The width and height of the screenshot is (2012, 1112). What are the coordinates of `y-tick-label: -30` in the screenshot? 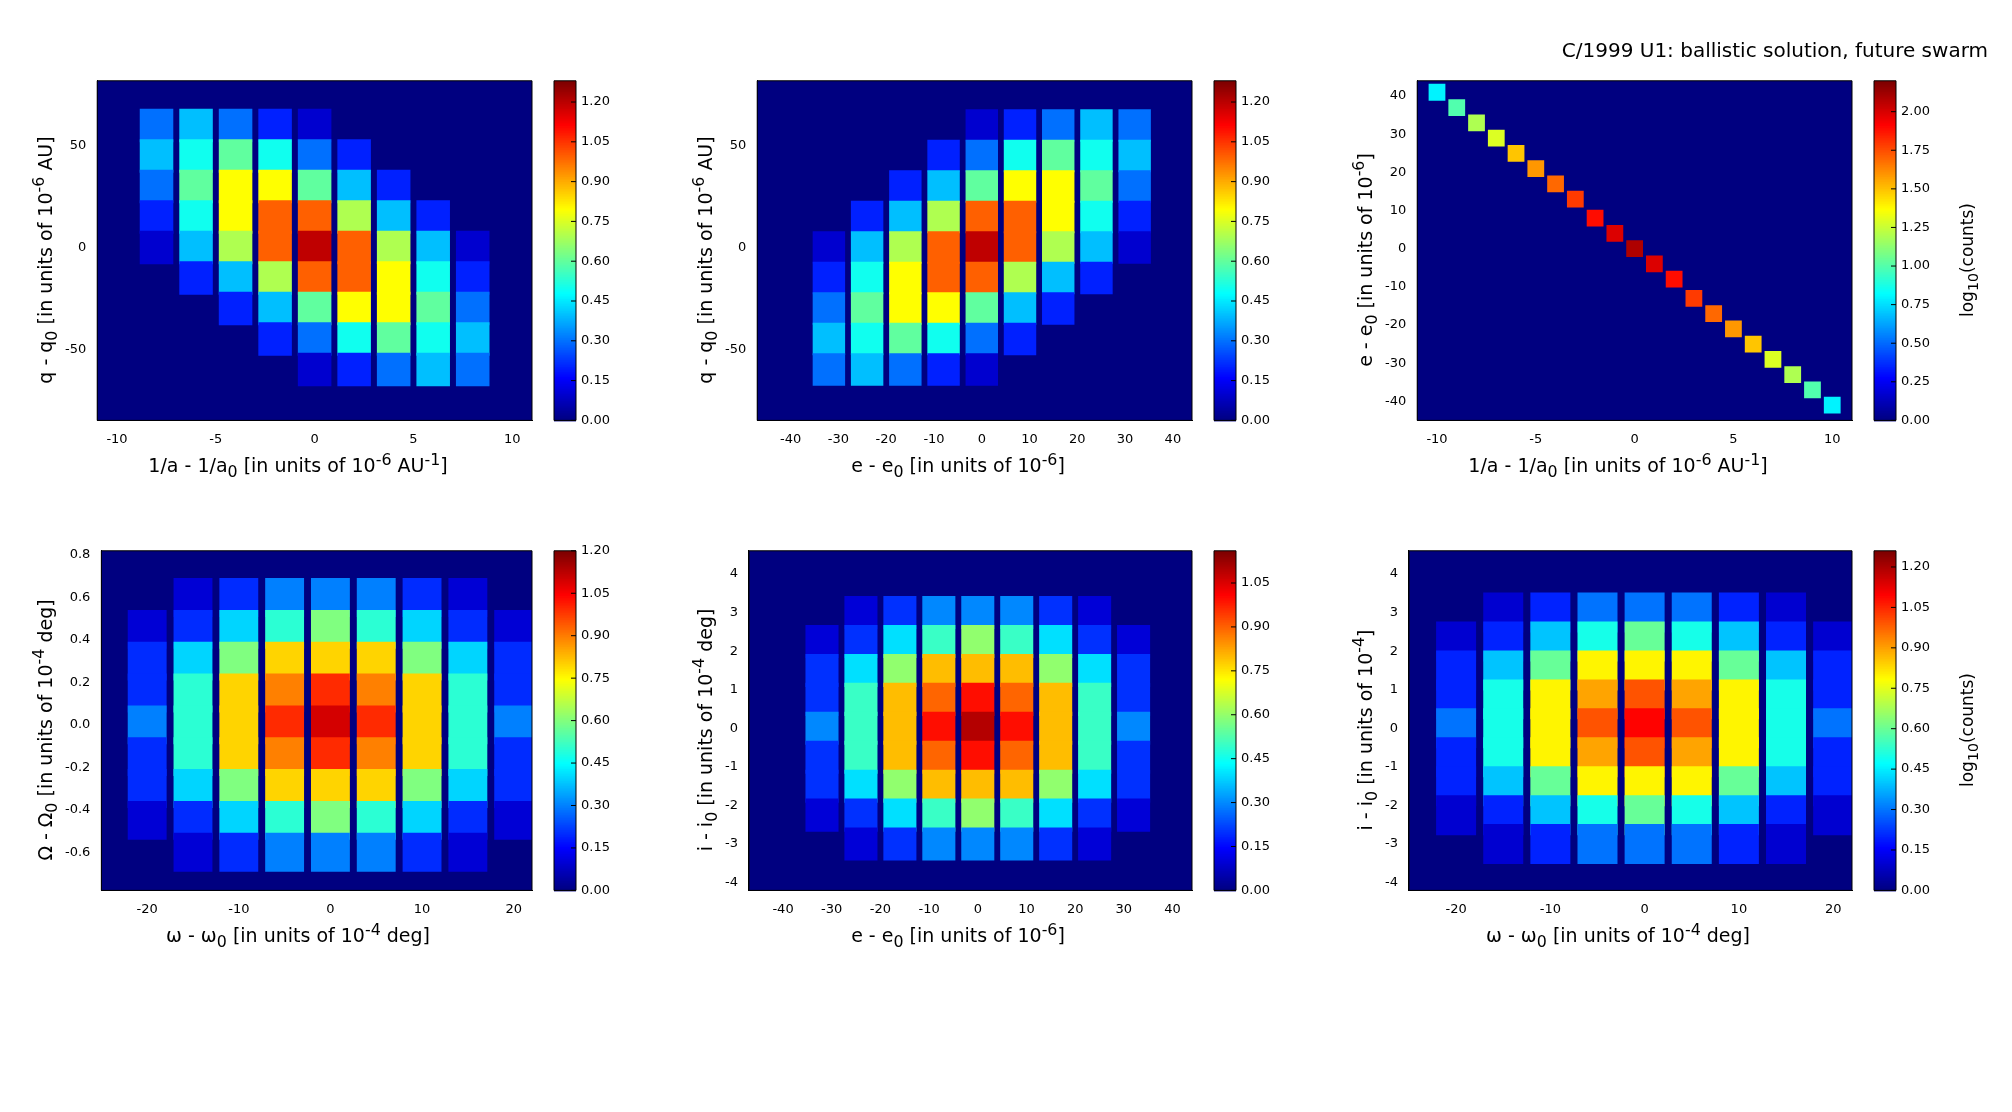 It's located at (1396, 362).